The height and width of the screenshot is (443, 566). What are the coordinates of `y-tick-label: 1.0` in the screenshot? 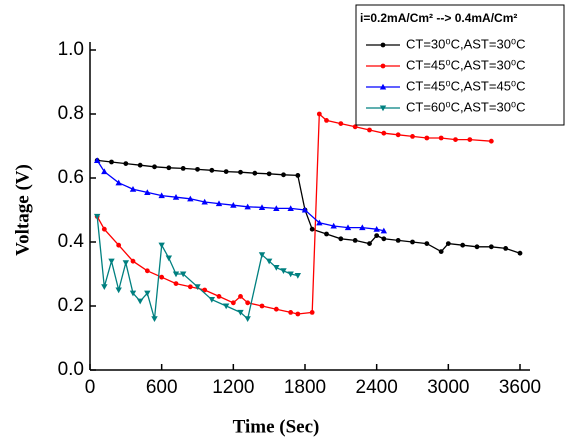 It's located at (71, 49).